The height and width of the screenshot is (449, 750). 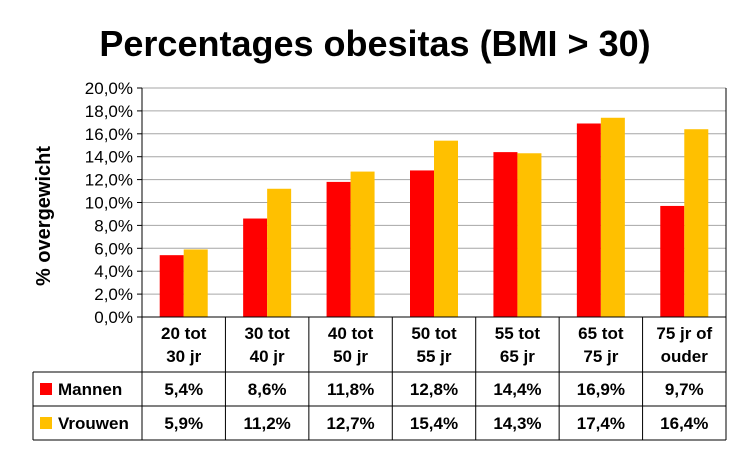 I want to click on data-label-mannen: 9,7%, so click(x=684, y=389).